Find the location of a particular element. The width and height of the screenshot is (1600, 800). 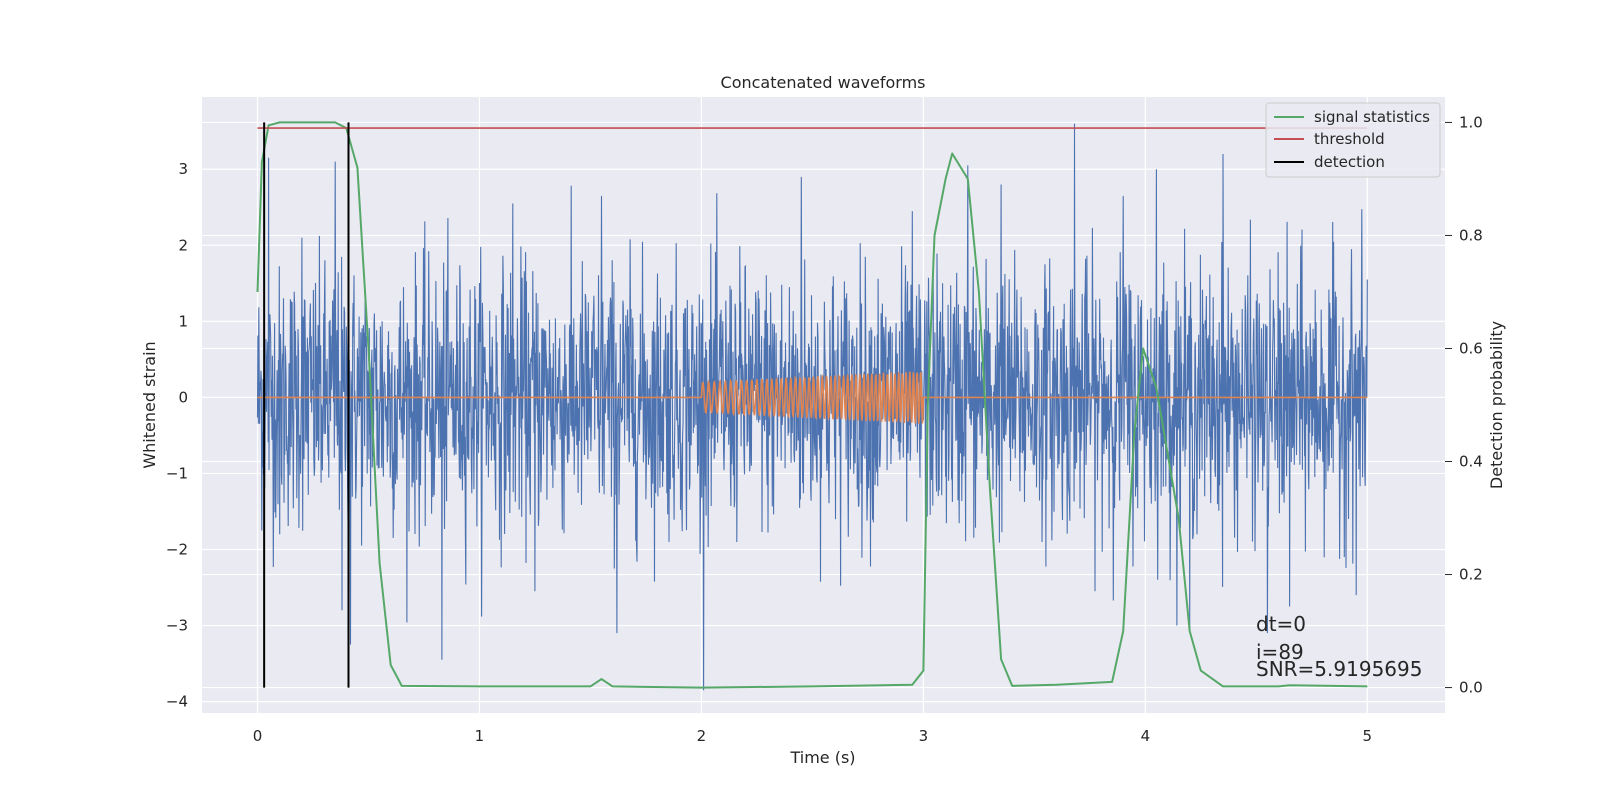

legend-label-signal-statistics: signal statistics is located at coordinates (1372, 117).